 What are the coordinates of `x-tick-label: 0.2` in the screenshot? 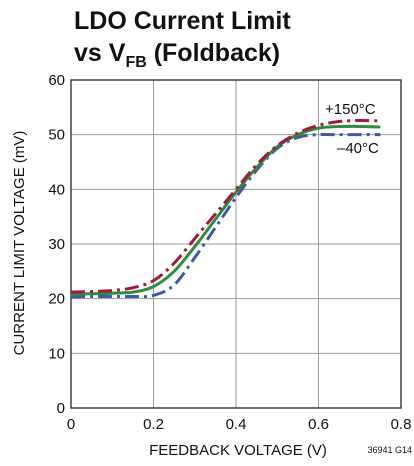 It's located at (153, 424).